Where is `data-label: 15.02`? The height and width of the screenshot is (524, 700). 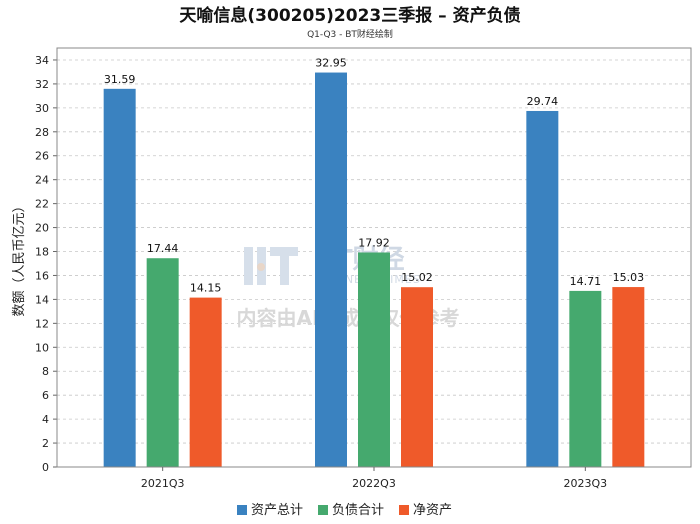 data-label: 15.02 is located at coordinates (417, 277).